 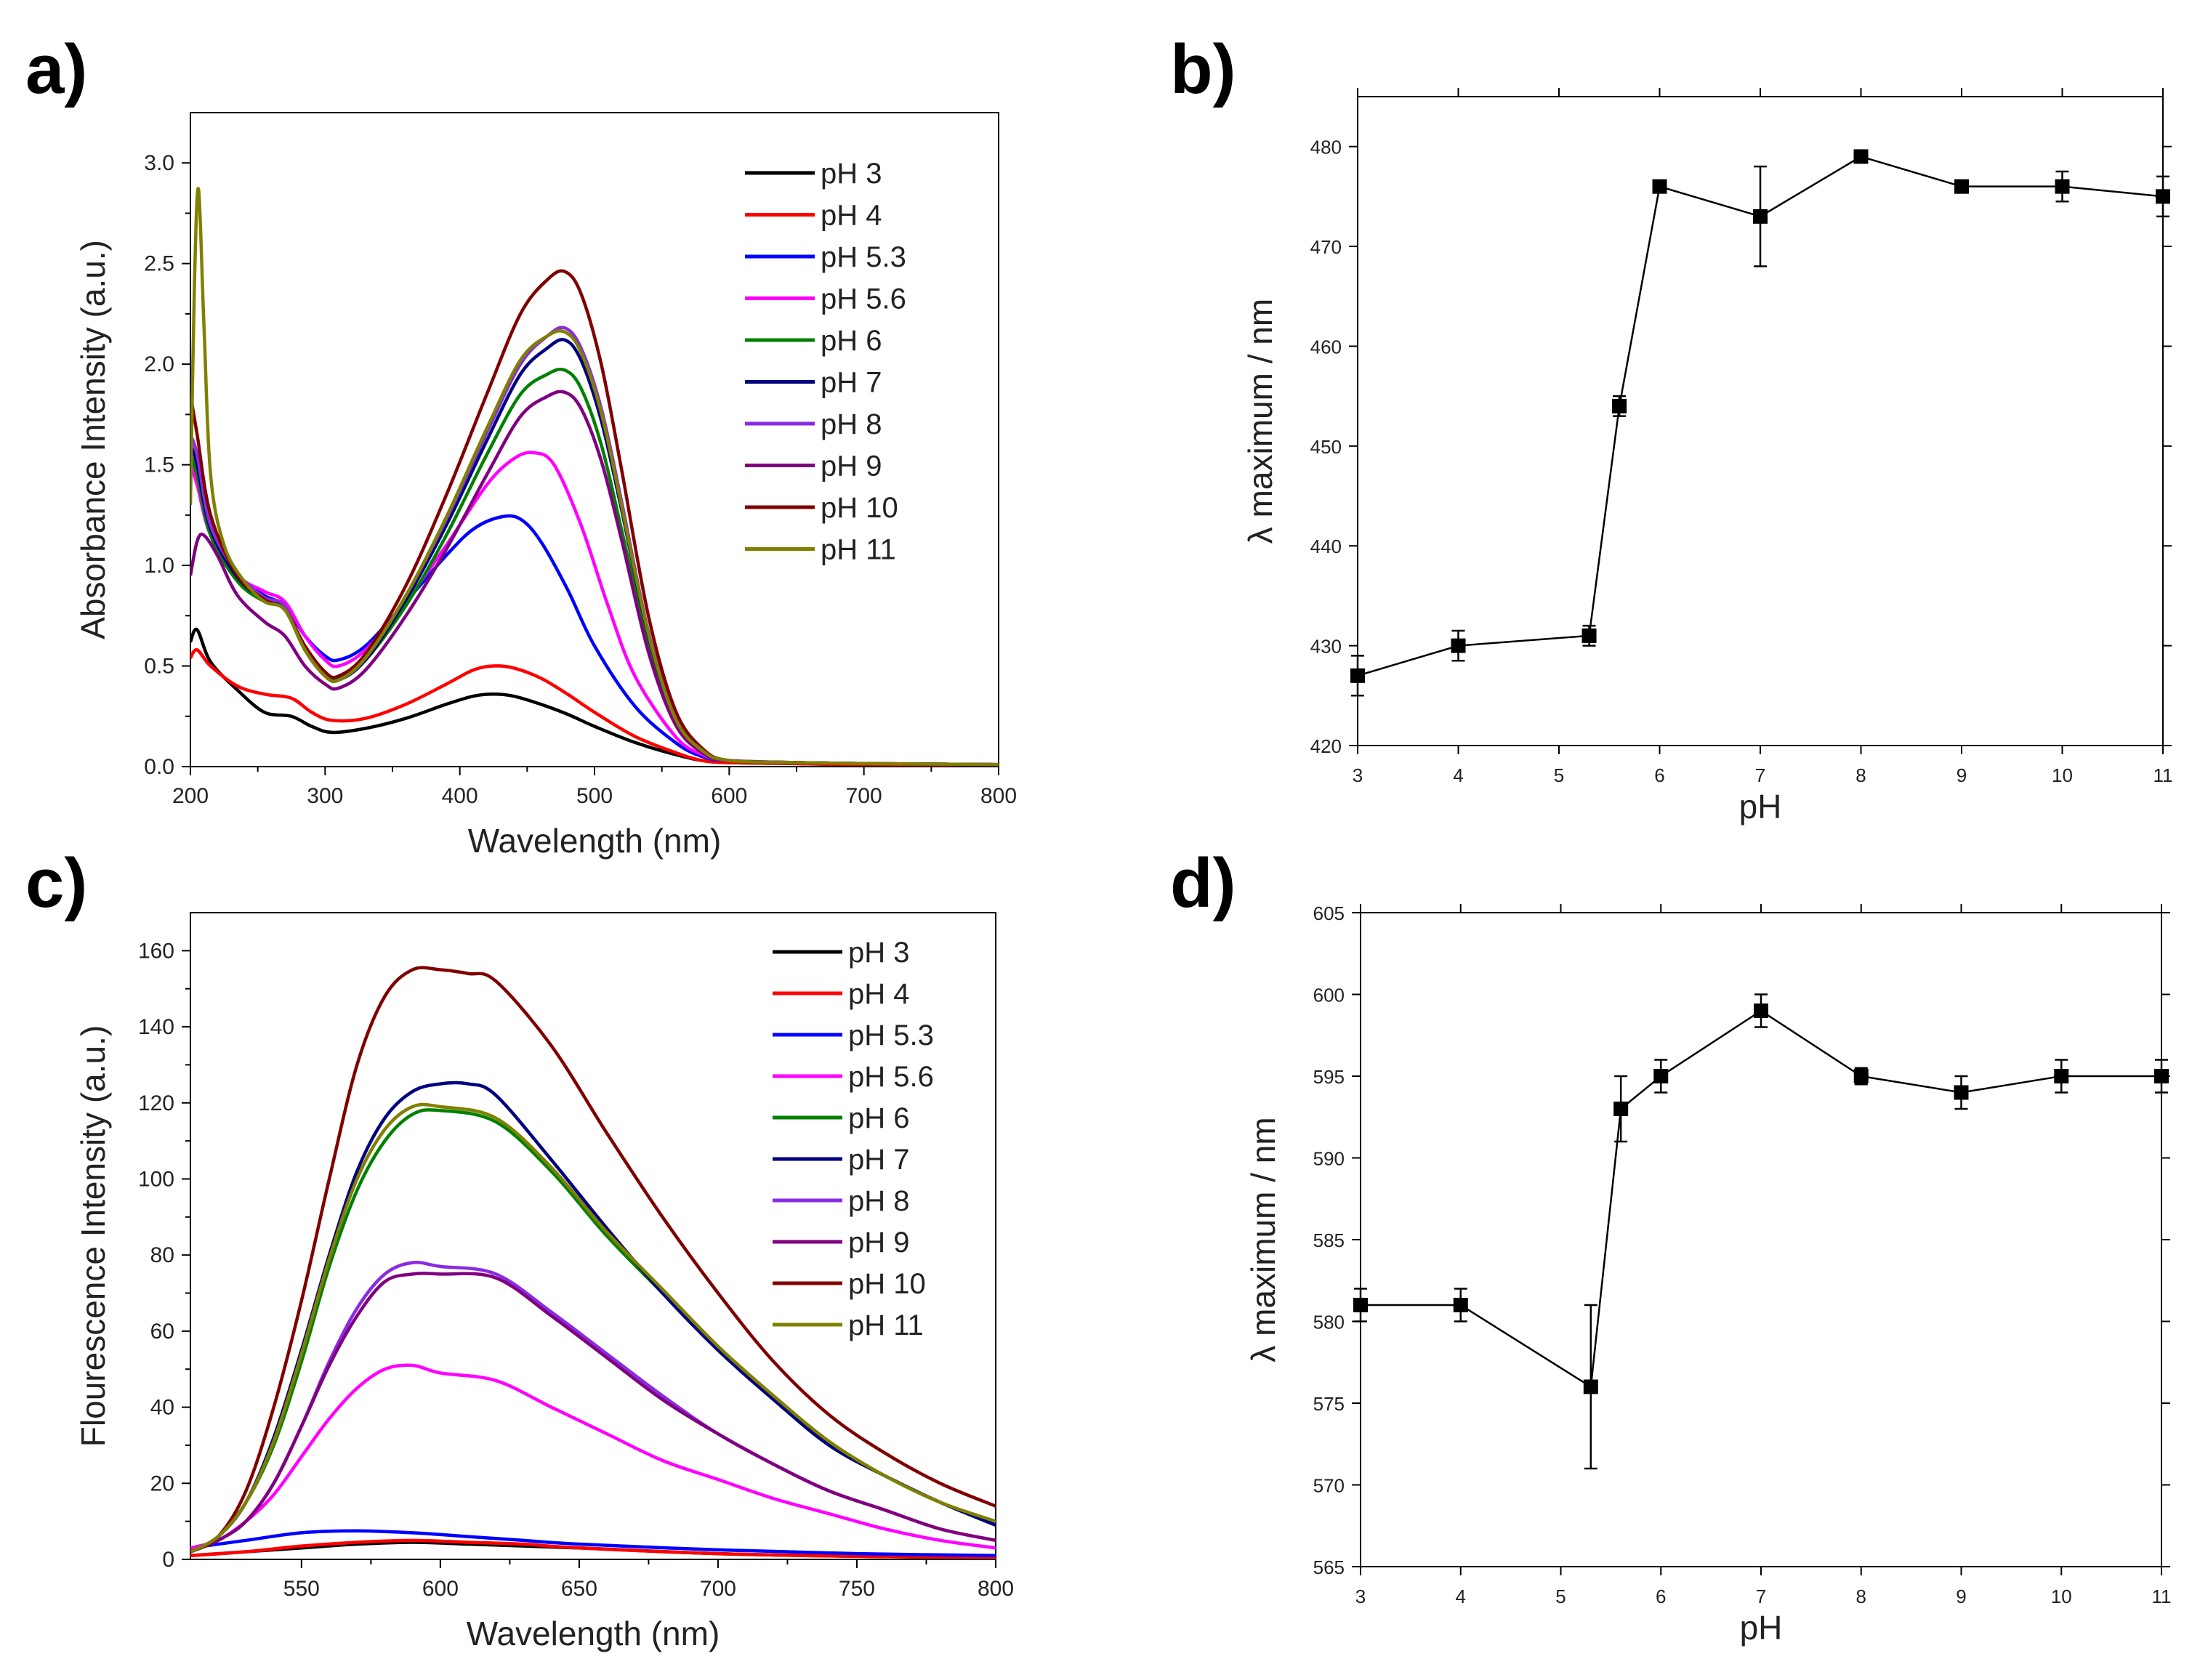 I want to click on y-axis-title: Flourescence Intensity (a.u.), so click(x=93, y=1236).